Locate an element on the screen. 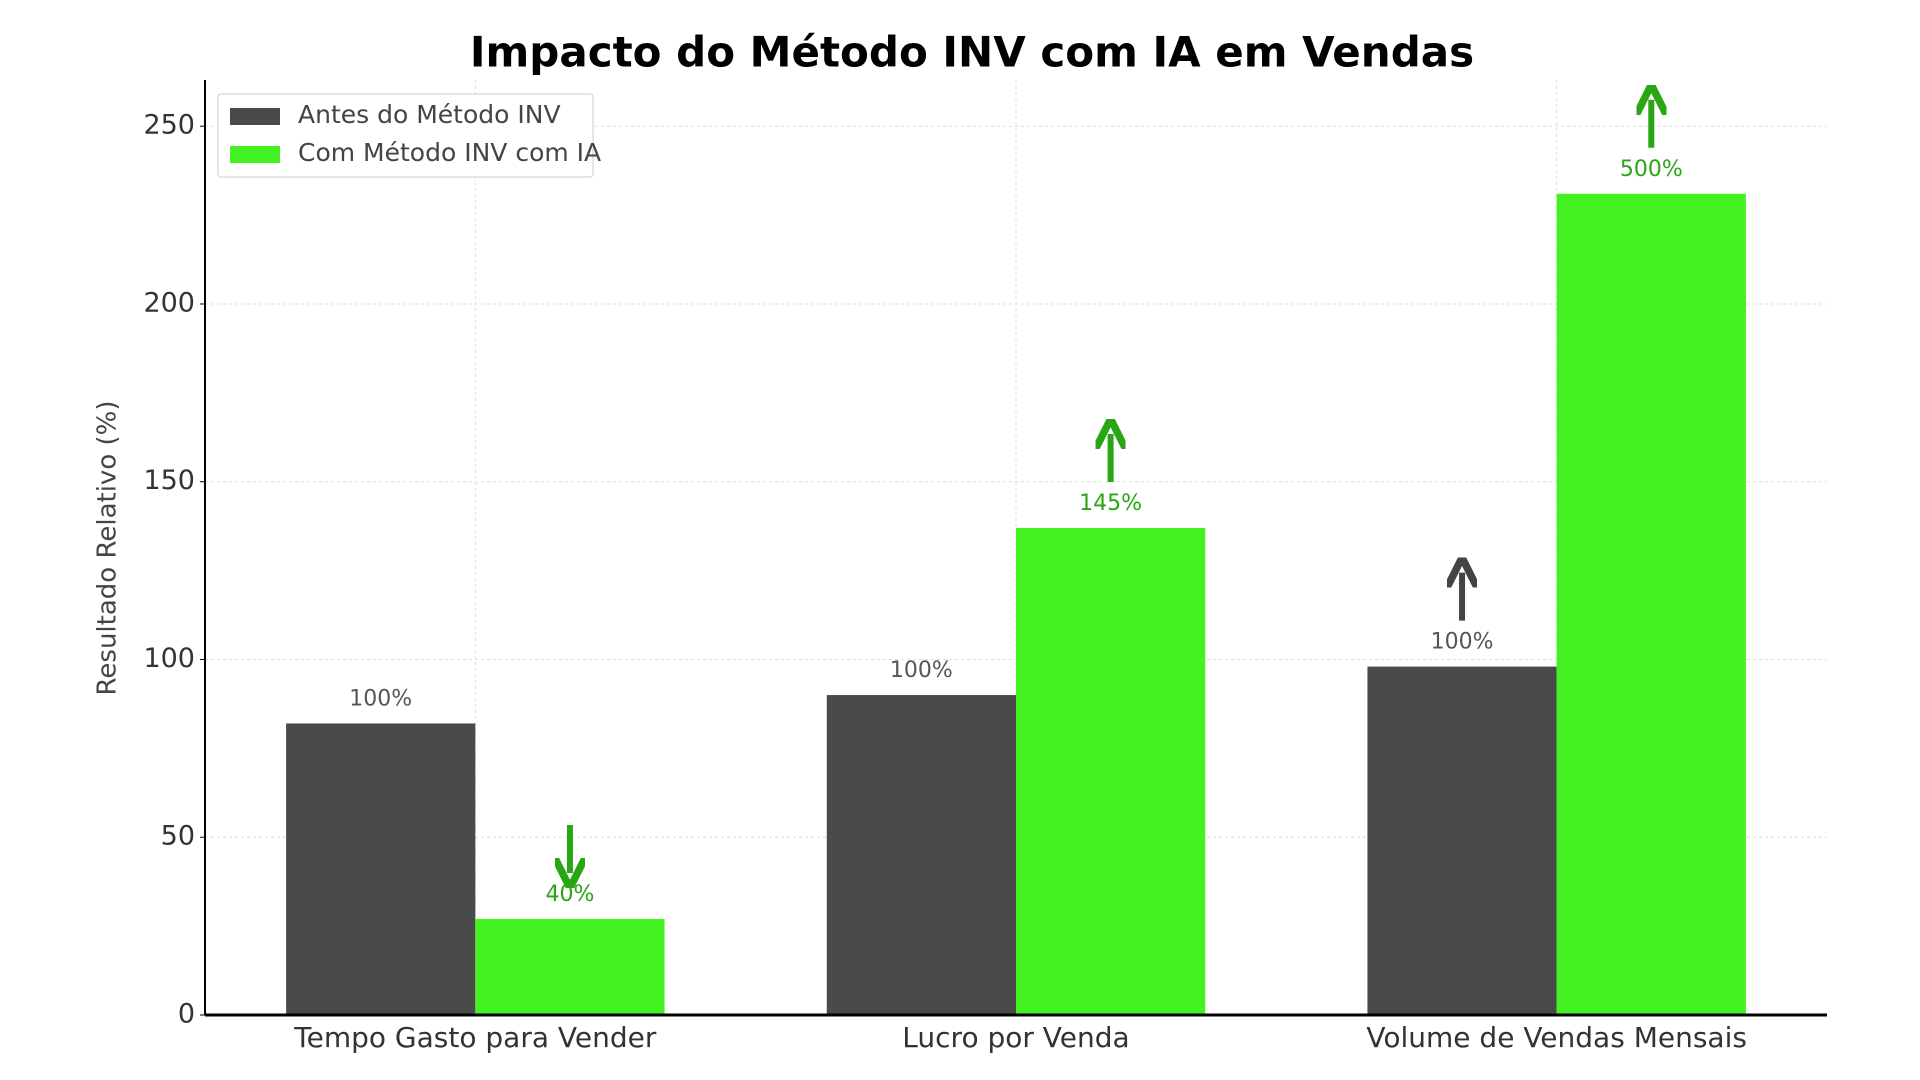 Image resolution: width=1920 pixels, height=1080 pixels. y-axis-label: Resultado Relativo (%) is located at coordinates (108, 548).